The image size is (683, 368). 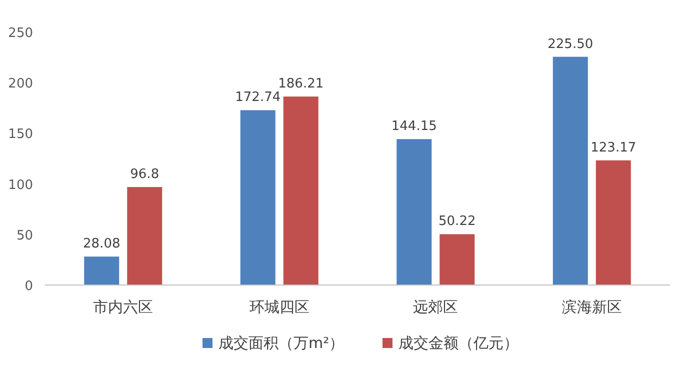 I want to click on legend-label: 成交面积（万m²）, so click(x=281, y=343).